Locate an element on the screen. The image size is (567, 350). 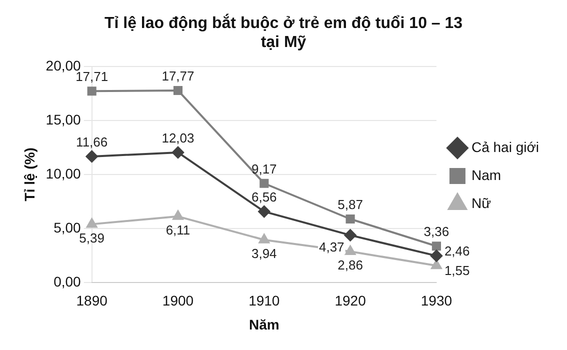
data-label: 1,55 is located at coordinates (457, 270).